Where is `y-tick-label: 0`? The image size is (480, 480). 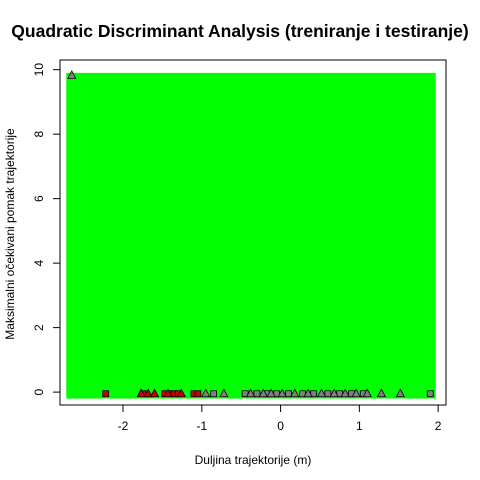
y-tick-label: 0 is located at coordinates (39, 391).